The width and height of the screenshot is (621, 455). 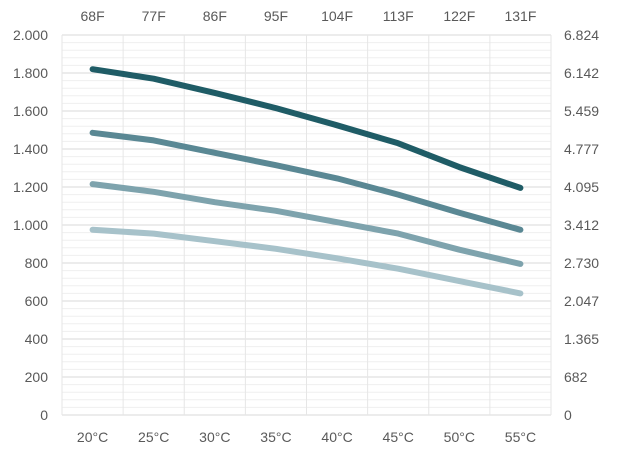 What do you see at coordinates (93, 16) in the screenshot?
I see `x-top-tick-label: 68F` at bounding box center [93, 16].